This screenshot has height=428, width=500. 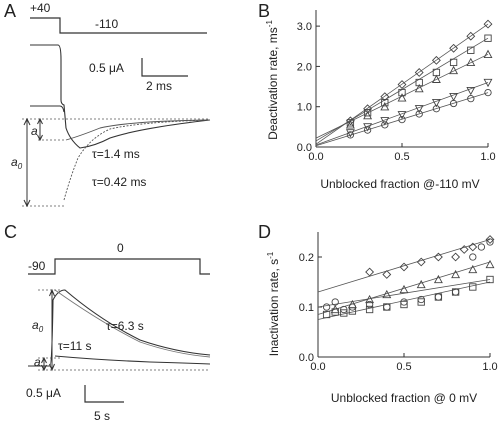 I want to click on voltage-protocol-c, so click(x=119, y=266).